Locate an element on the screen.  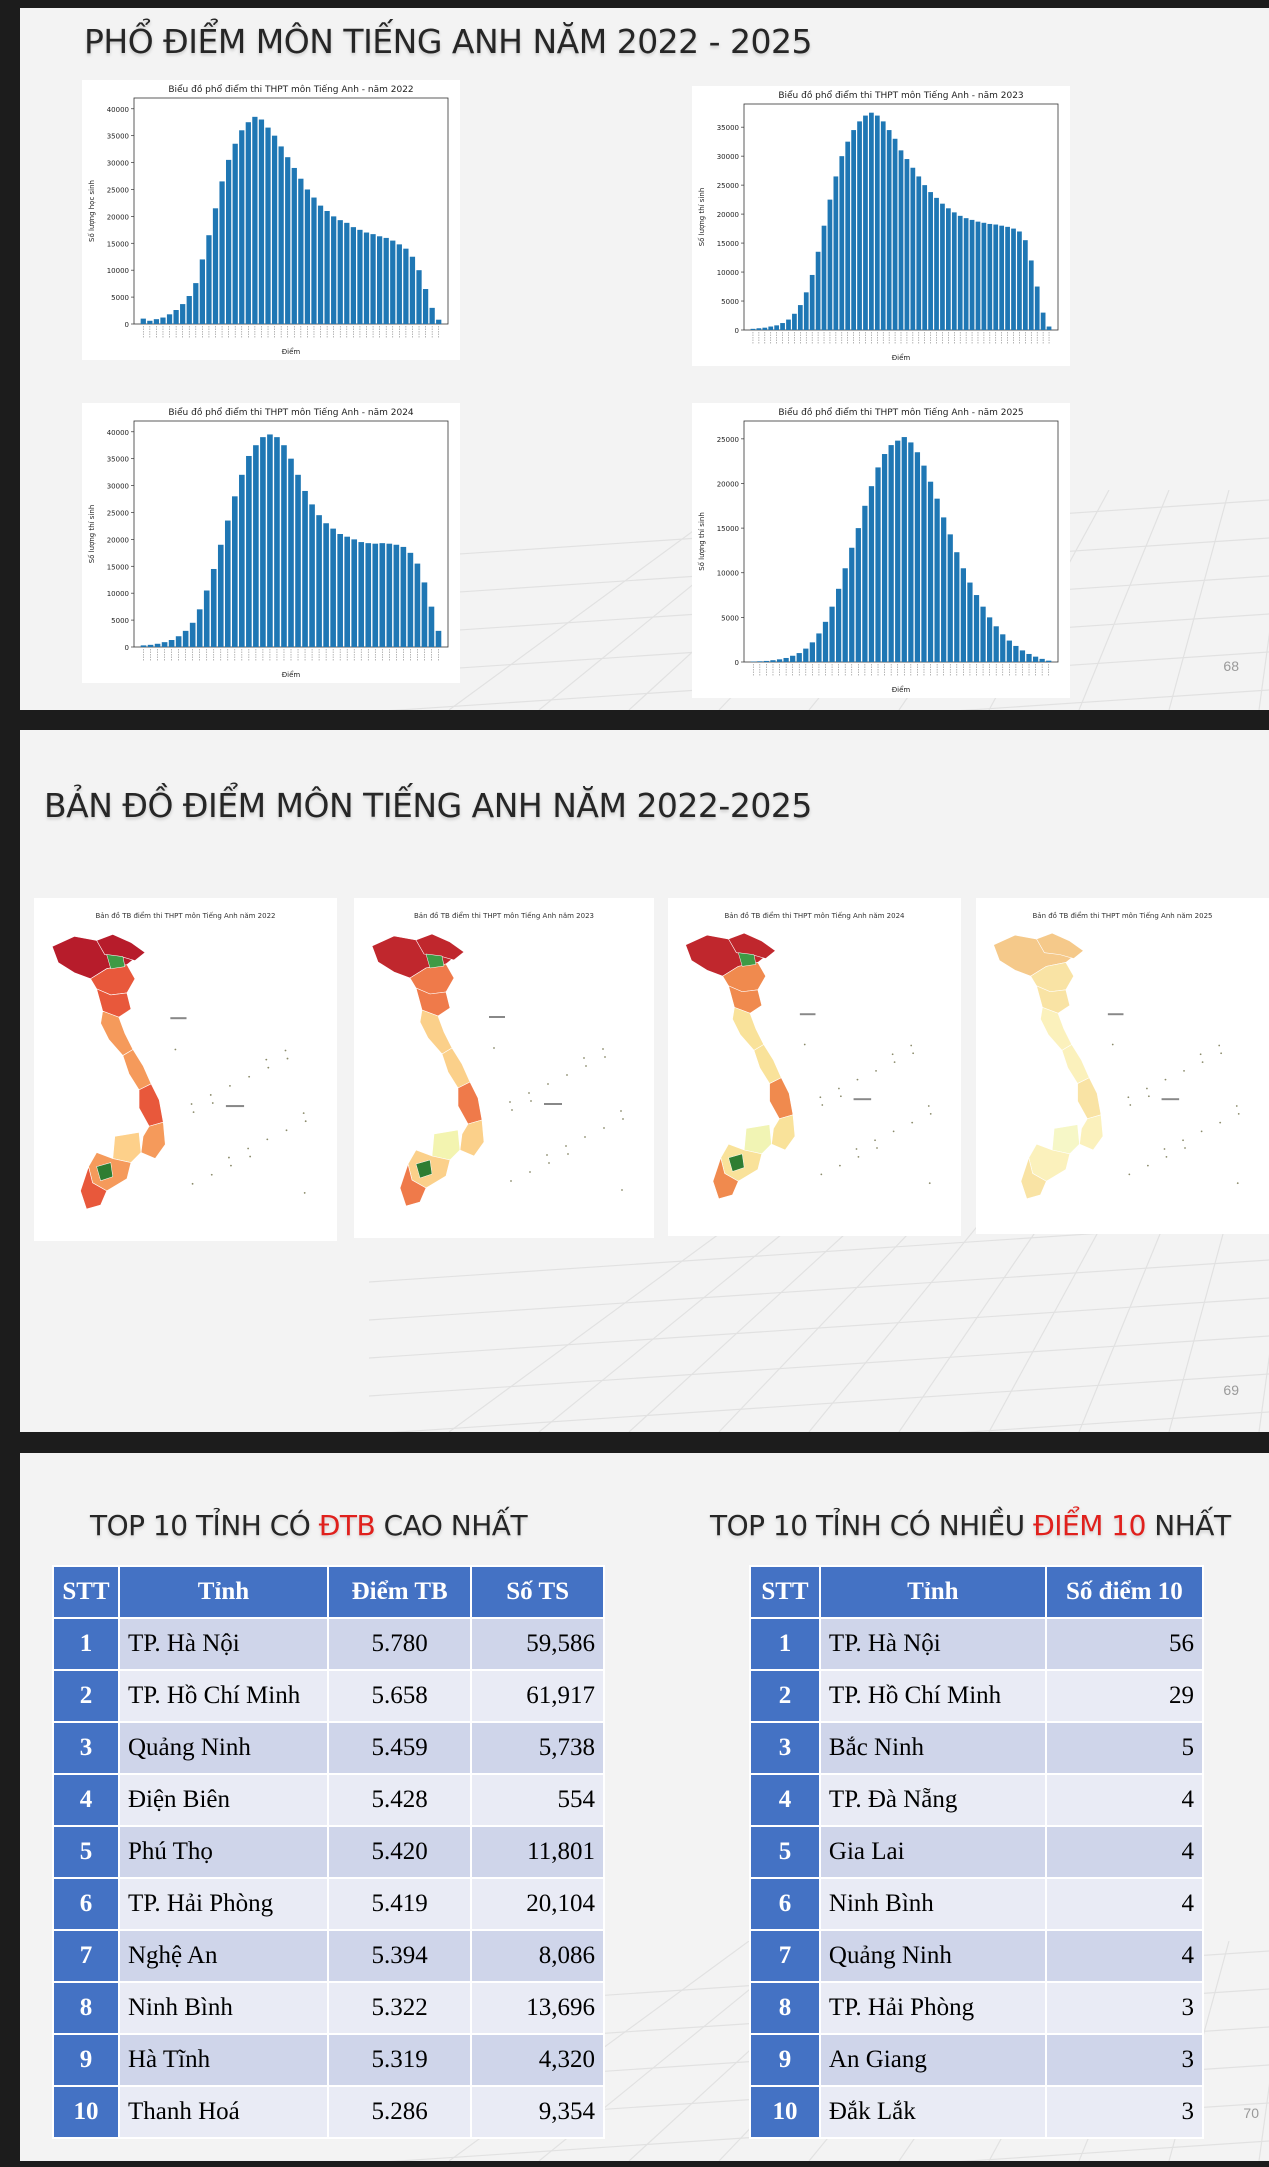
table-row: 10 Thanh Hoá 5.286 9,354 is located at coordinates (328, 2112).